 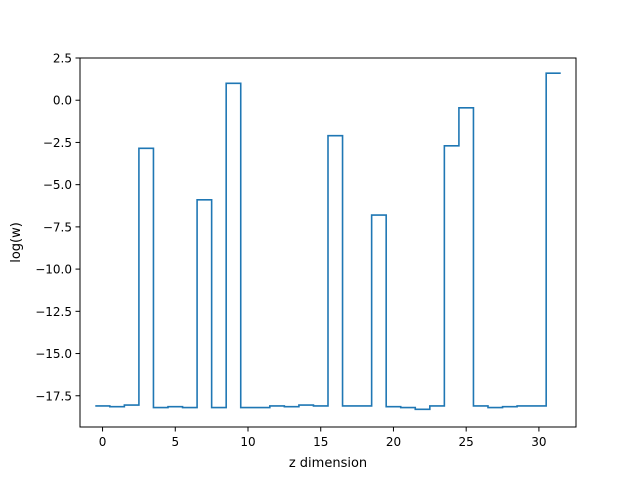 I want to click on x-tick-label: 10, so click(x=247, y=442).